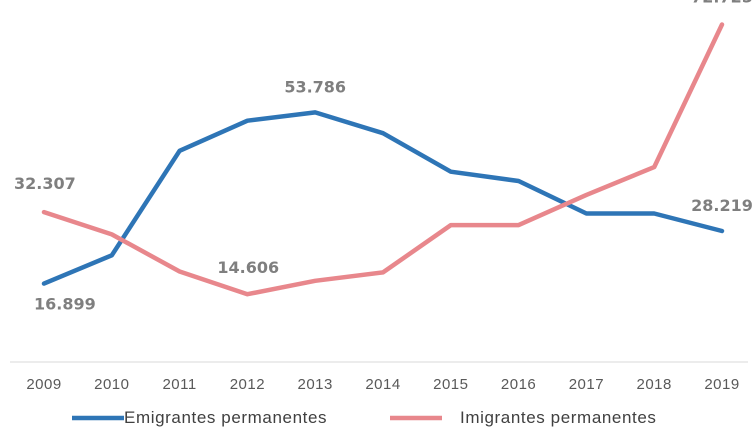  Describe the element at coordinates (654, 384) in the screenshot. I see `x-tick-label: 2018` at that location.